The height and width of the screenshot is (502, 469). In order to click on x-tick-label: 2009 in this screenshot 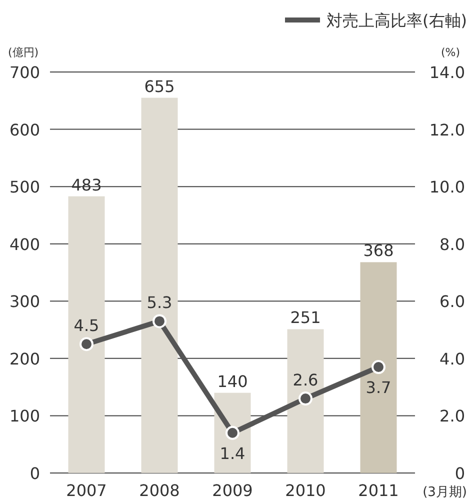, I will do `click(232, 490)`.